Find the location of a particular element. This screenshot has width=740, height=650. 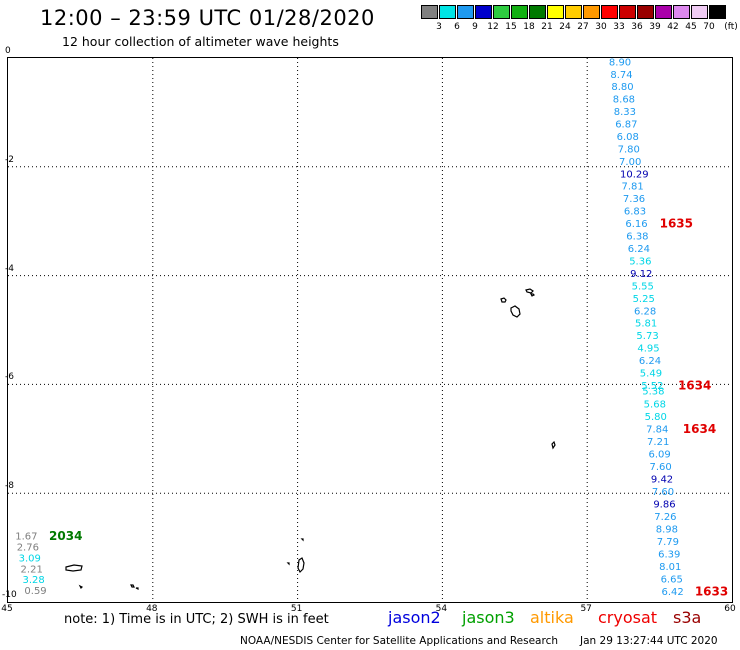

island-farquhar is located at coordinates (295, 556).